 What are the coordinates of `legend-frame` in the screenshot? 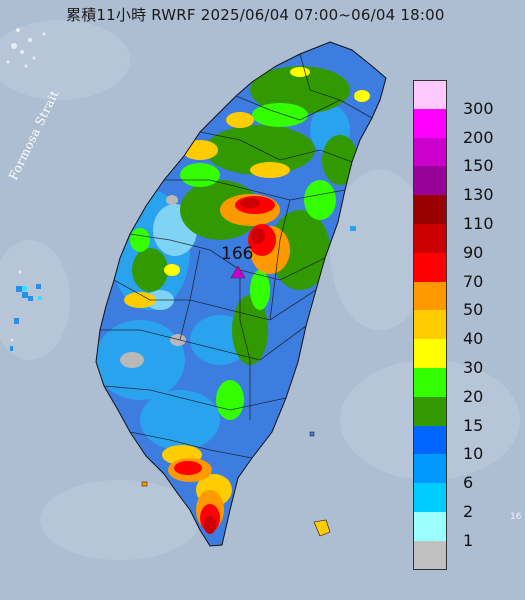 It's located at (430, 325).